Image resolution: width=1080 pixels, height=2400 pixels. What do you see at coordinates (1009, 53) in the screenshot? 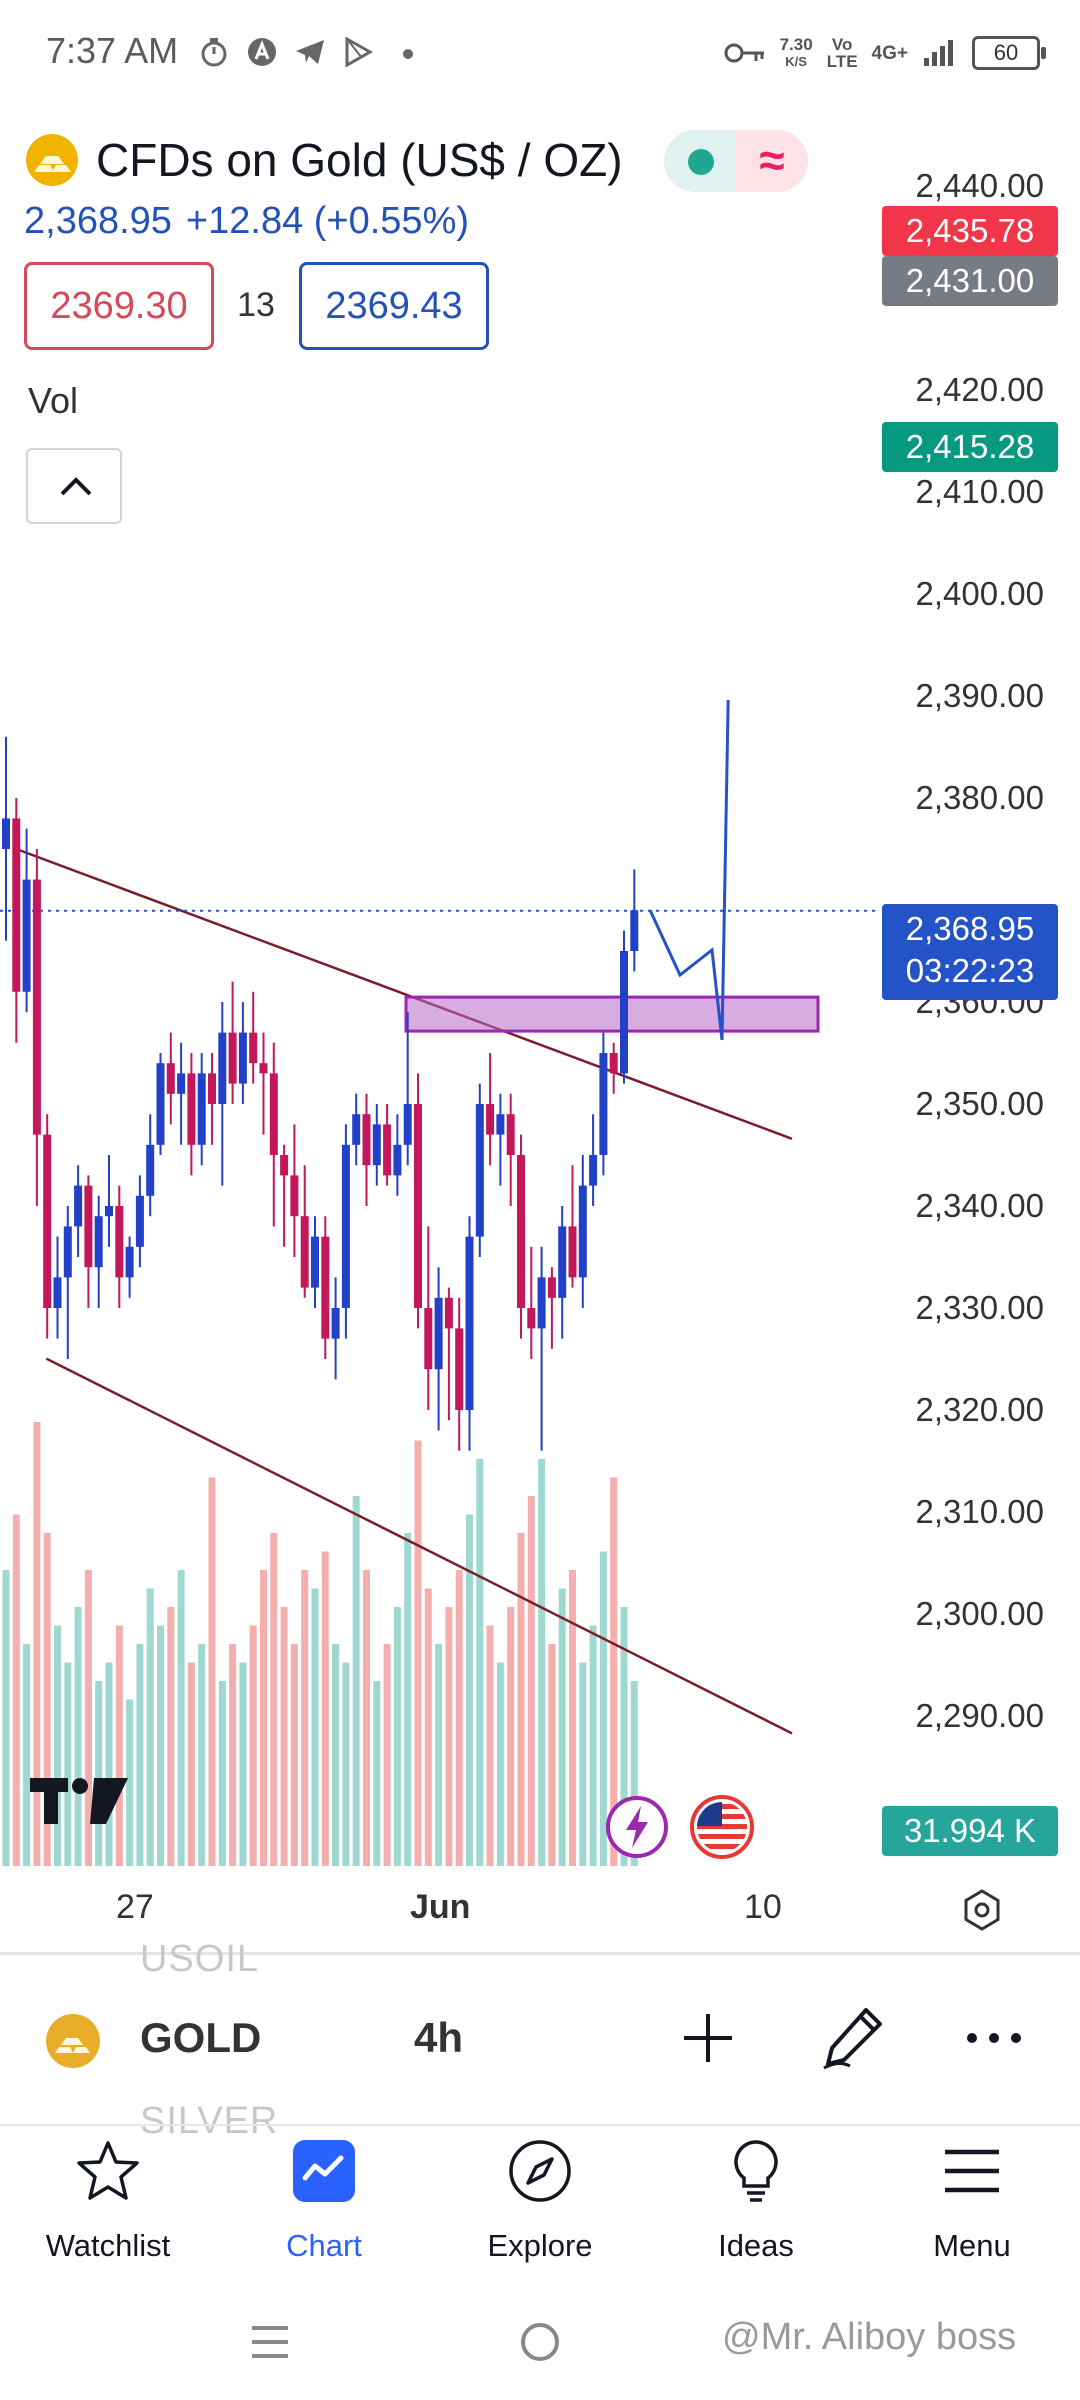
I see `battery-indicator: 60` at bounding box center [1009, 53].